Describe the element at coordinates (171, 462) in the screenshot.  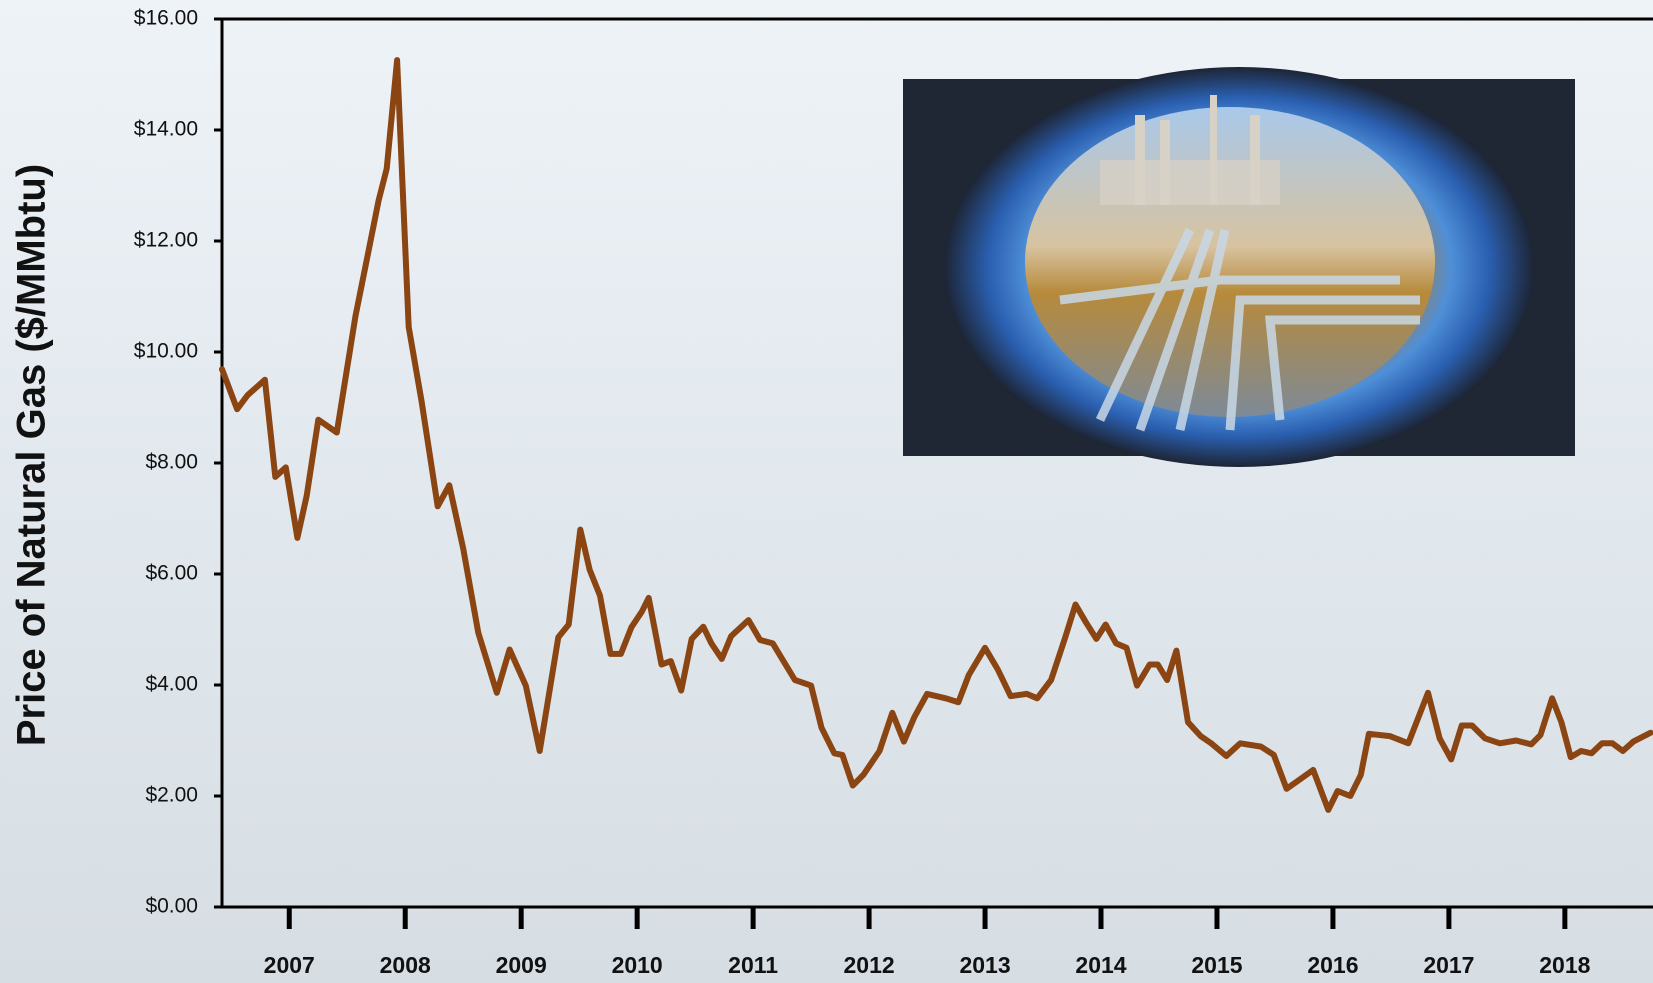
I see `y-tick-label: $8.00` at that location.